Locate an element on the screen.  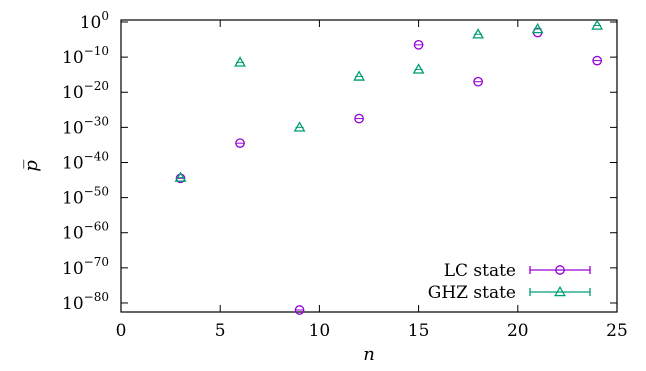
y-tick-label: 10−30 is located at coordinates (85, 126).